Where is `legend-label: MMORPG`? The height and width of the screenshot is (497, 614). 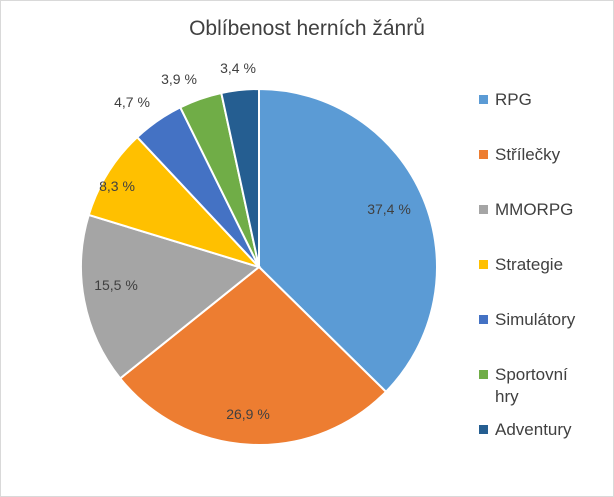
legend-label: MMORPG is located at coordinates (534, 209).